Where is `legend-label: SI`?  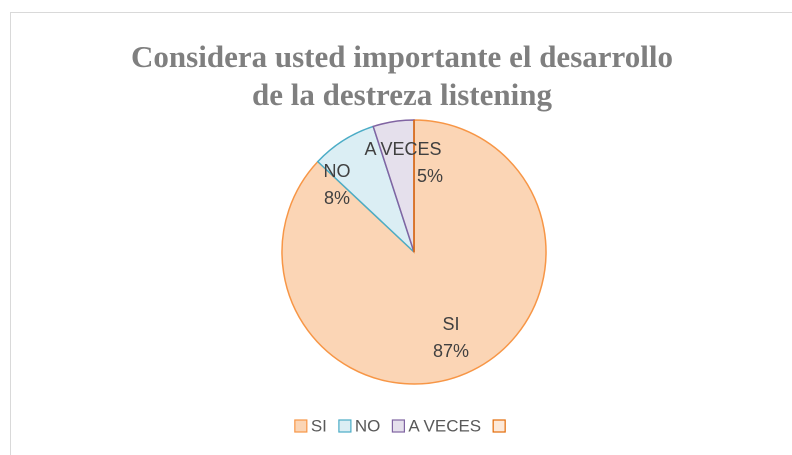
legend-label: SI is located at coordinates (319, 425).